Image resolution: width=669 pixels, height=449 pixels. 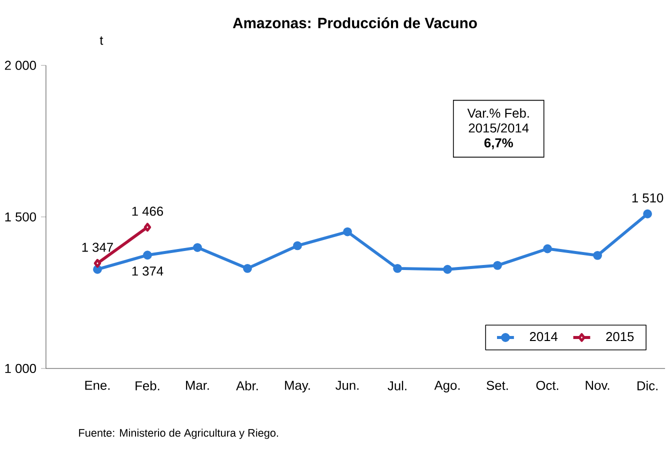 I want to click on x-tick-label: Jul., so click(x=397, y=385).